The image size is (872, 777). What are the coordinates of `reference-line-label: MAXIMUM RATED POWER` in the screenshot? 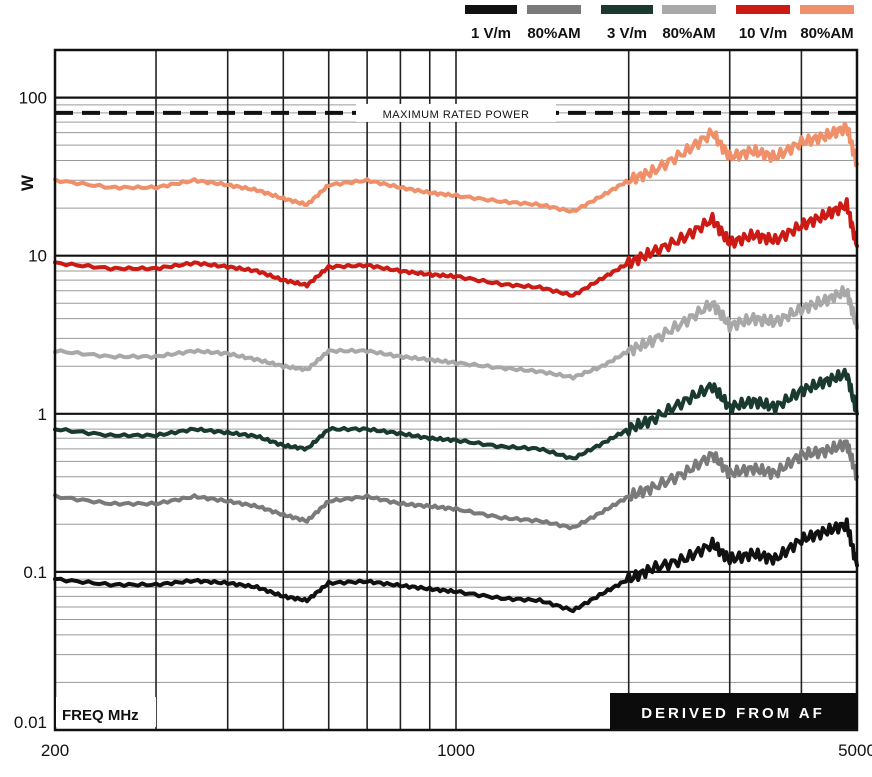 It's located at (456, 115).